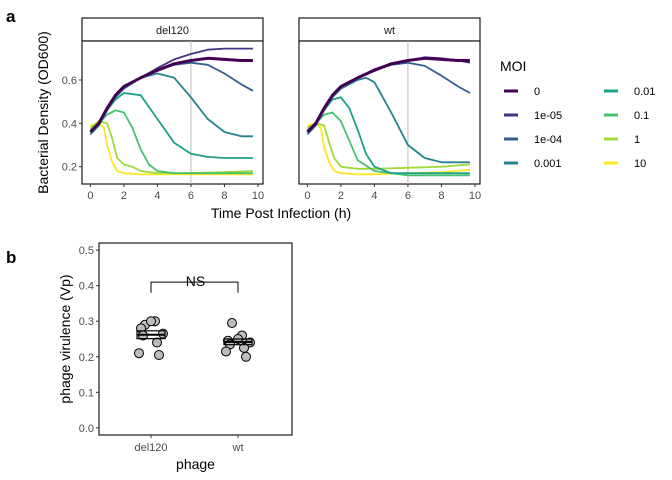 This screenshot has width=672, height=480. What do you see at coordinates (90, 196) in the screenshot?
I see `x-tick-label-0-0: 0` at bounding box center [90, 196].